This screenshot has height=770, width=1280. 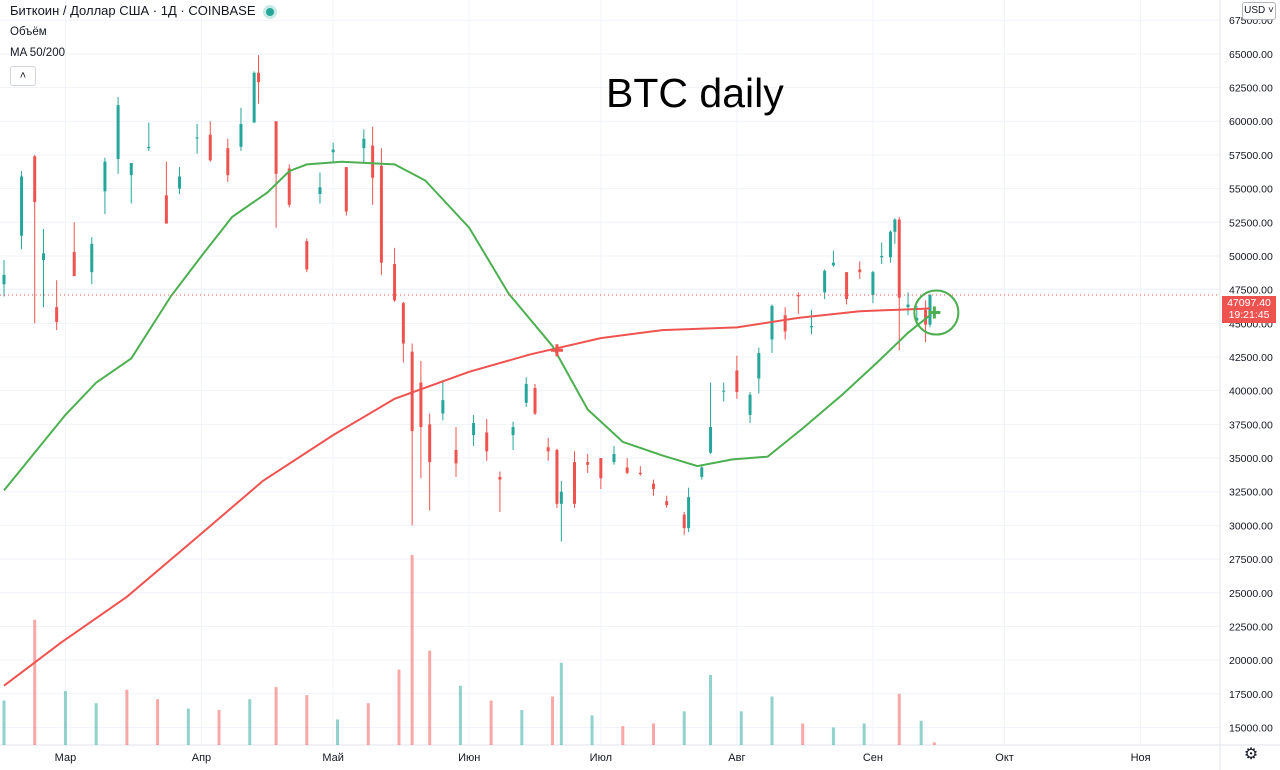 I want to click on y-tick-label: 55000.00, so click(x=1251, y=190).